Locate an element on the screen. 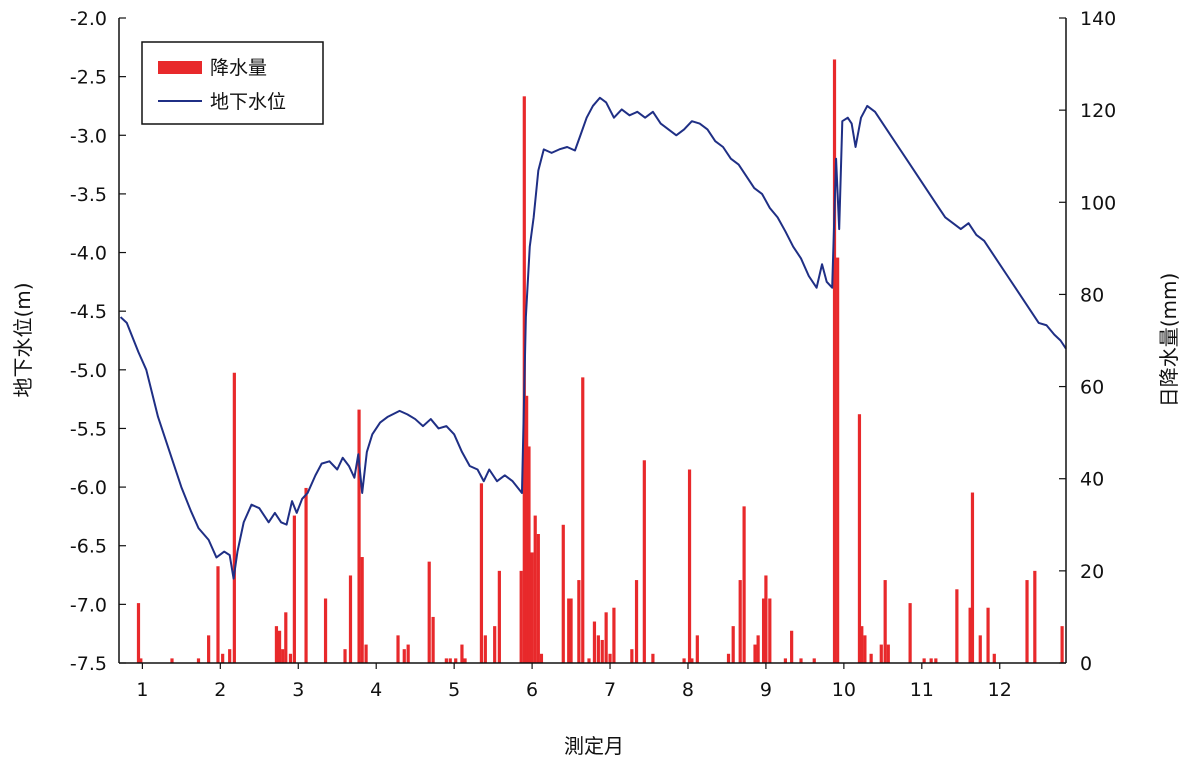 The height and width of the screenshot is (764, 1196). legend-label-precipitation: 降水量 is located at coordinates (238, 68).